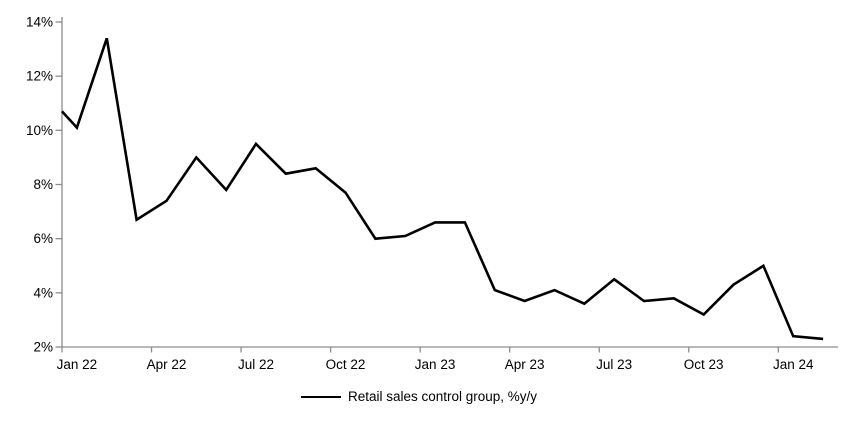 The height and width of the screenshot is (423, 852). Describe the element at coordinates (39, 130) in the screenshot. I see `y-tick-label: 10%` at that location.